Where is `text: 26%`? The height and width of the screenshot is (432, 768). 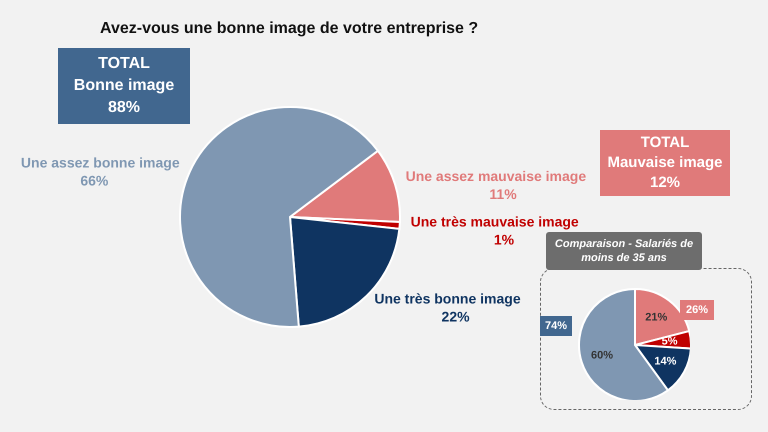
text: 26% is located at coordinates (697, 310).